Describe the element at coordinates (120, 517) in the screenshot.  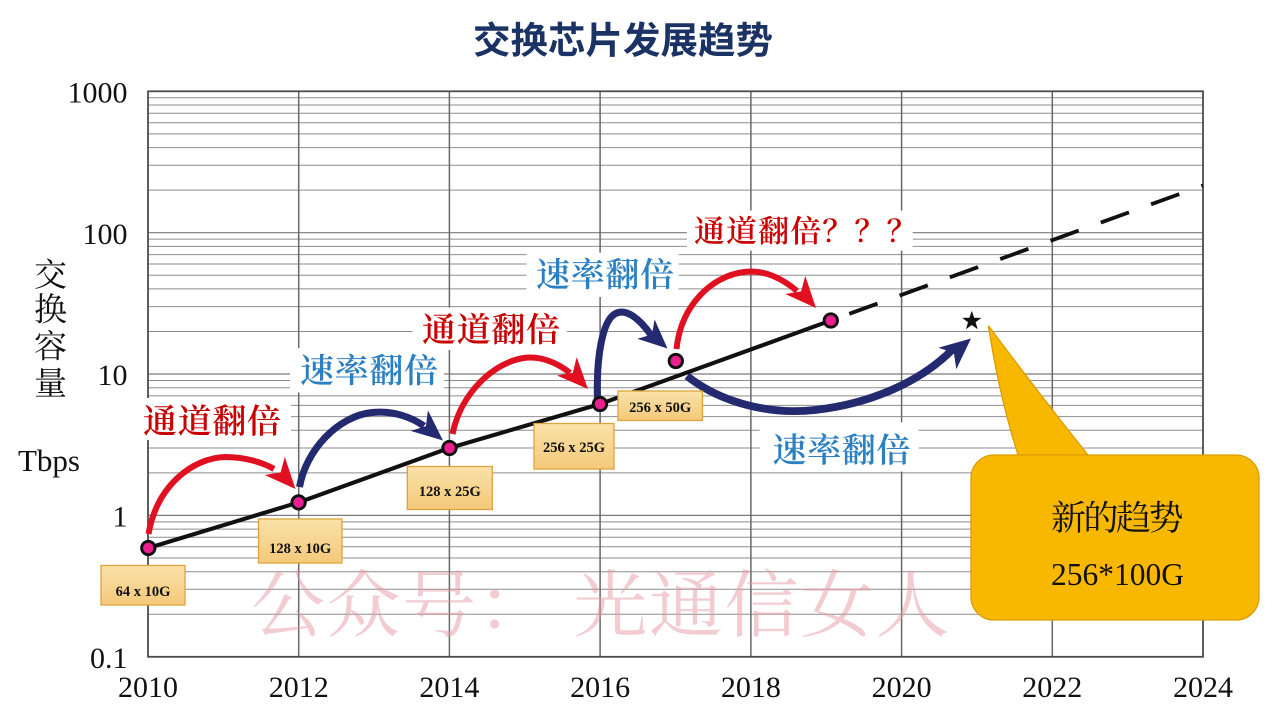
I see `svg-text: 1` at that location.